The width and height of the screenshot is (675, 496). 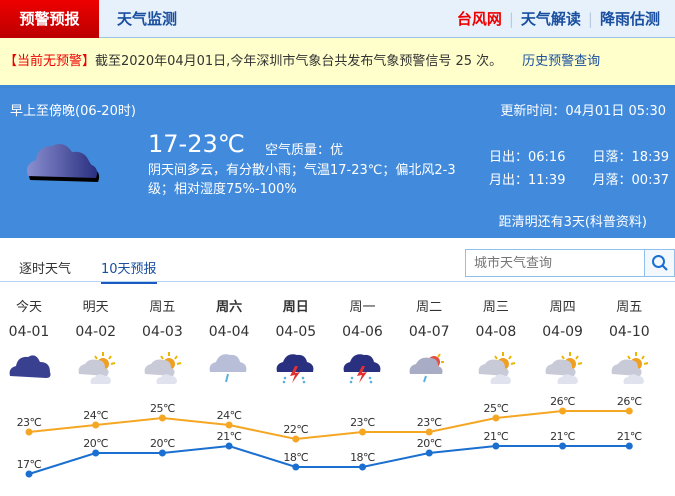 I want to click on moonrise: 月出：11:39, so click(x=527, y=180).